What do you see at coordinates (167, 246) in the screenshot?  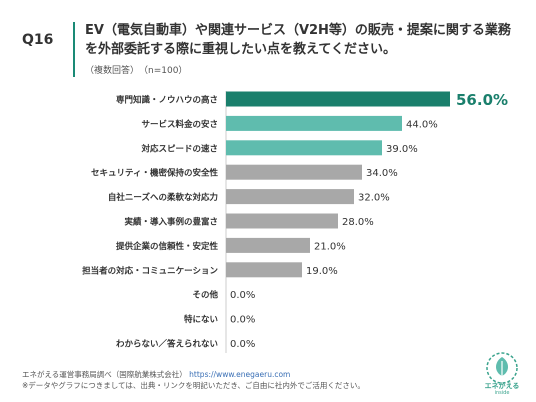 I see `category-label: 提供企業の信頼性・安定性` at bounding box center [167, 246].